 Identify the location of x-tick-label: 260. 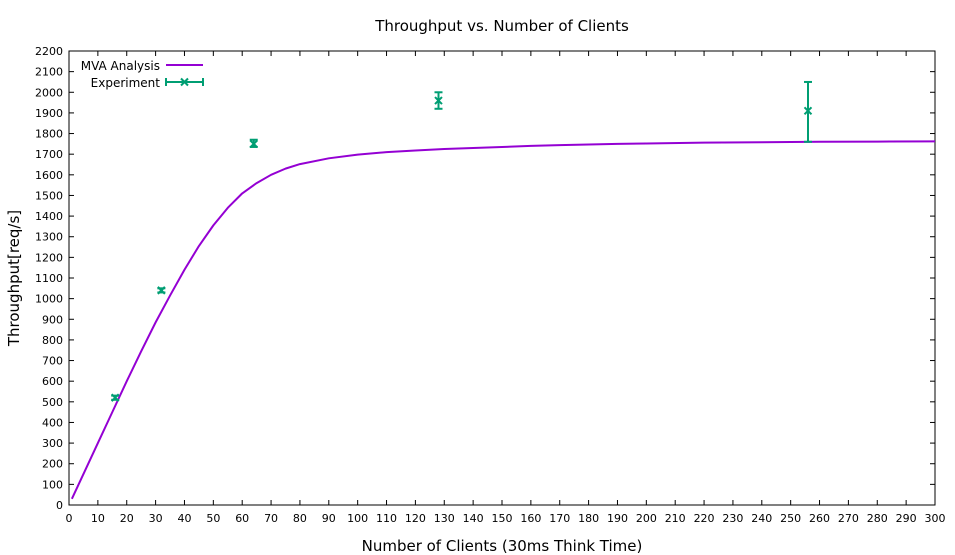
(819, 518).